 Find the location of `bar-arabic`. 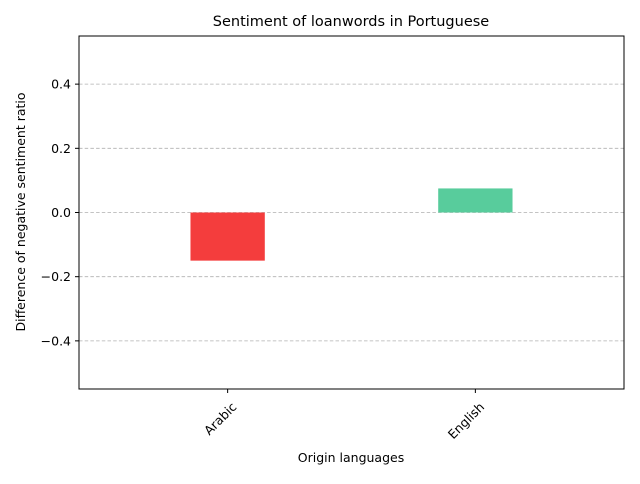

bar-arabic is located at coordinates (227, 236).